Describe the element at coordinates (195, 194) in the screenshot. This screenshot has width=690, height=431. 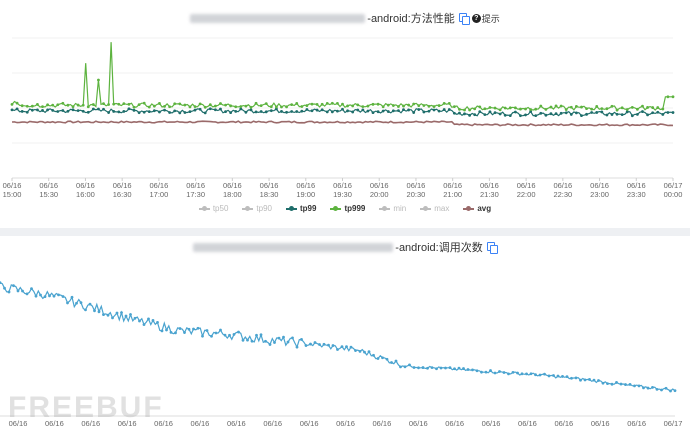
I see `x-tick-time: 17:30` at that location.